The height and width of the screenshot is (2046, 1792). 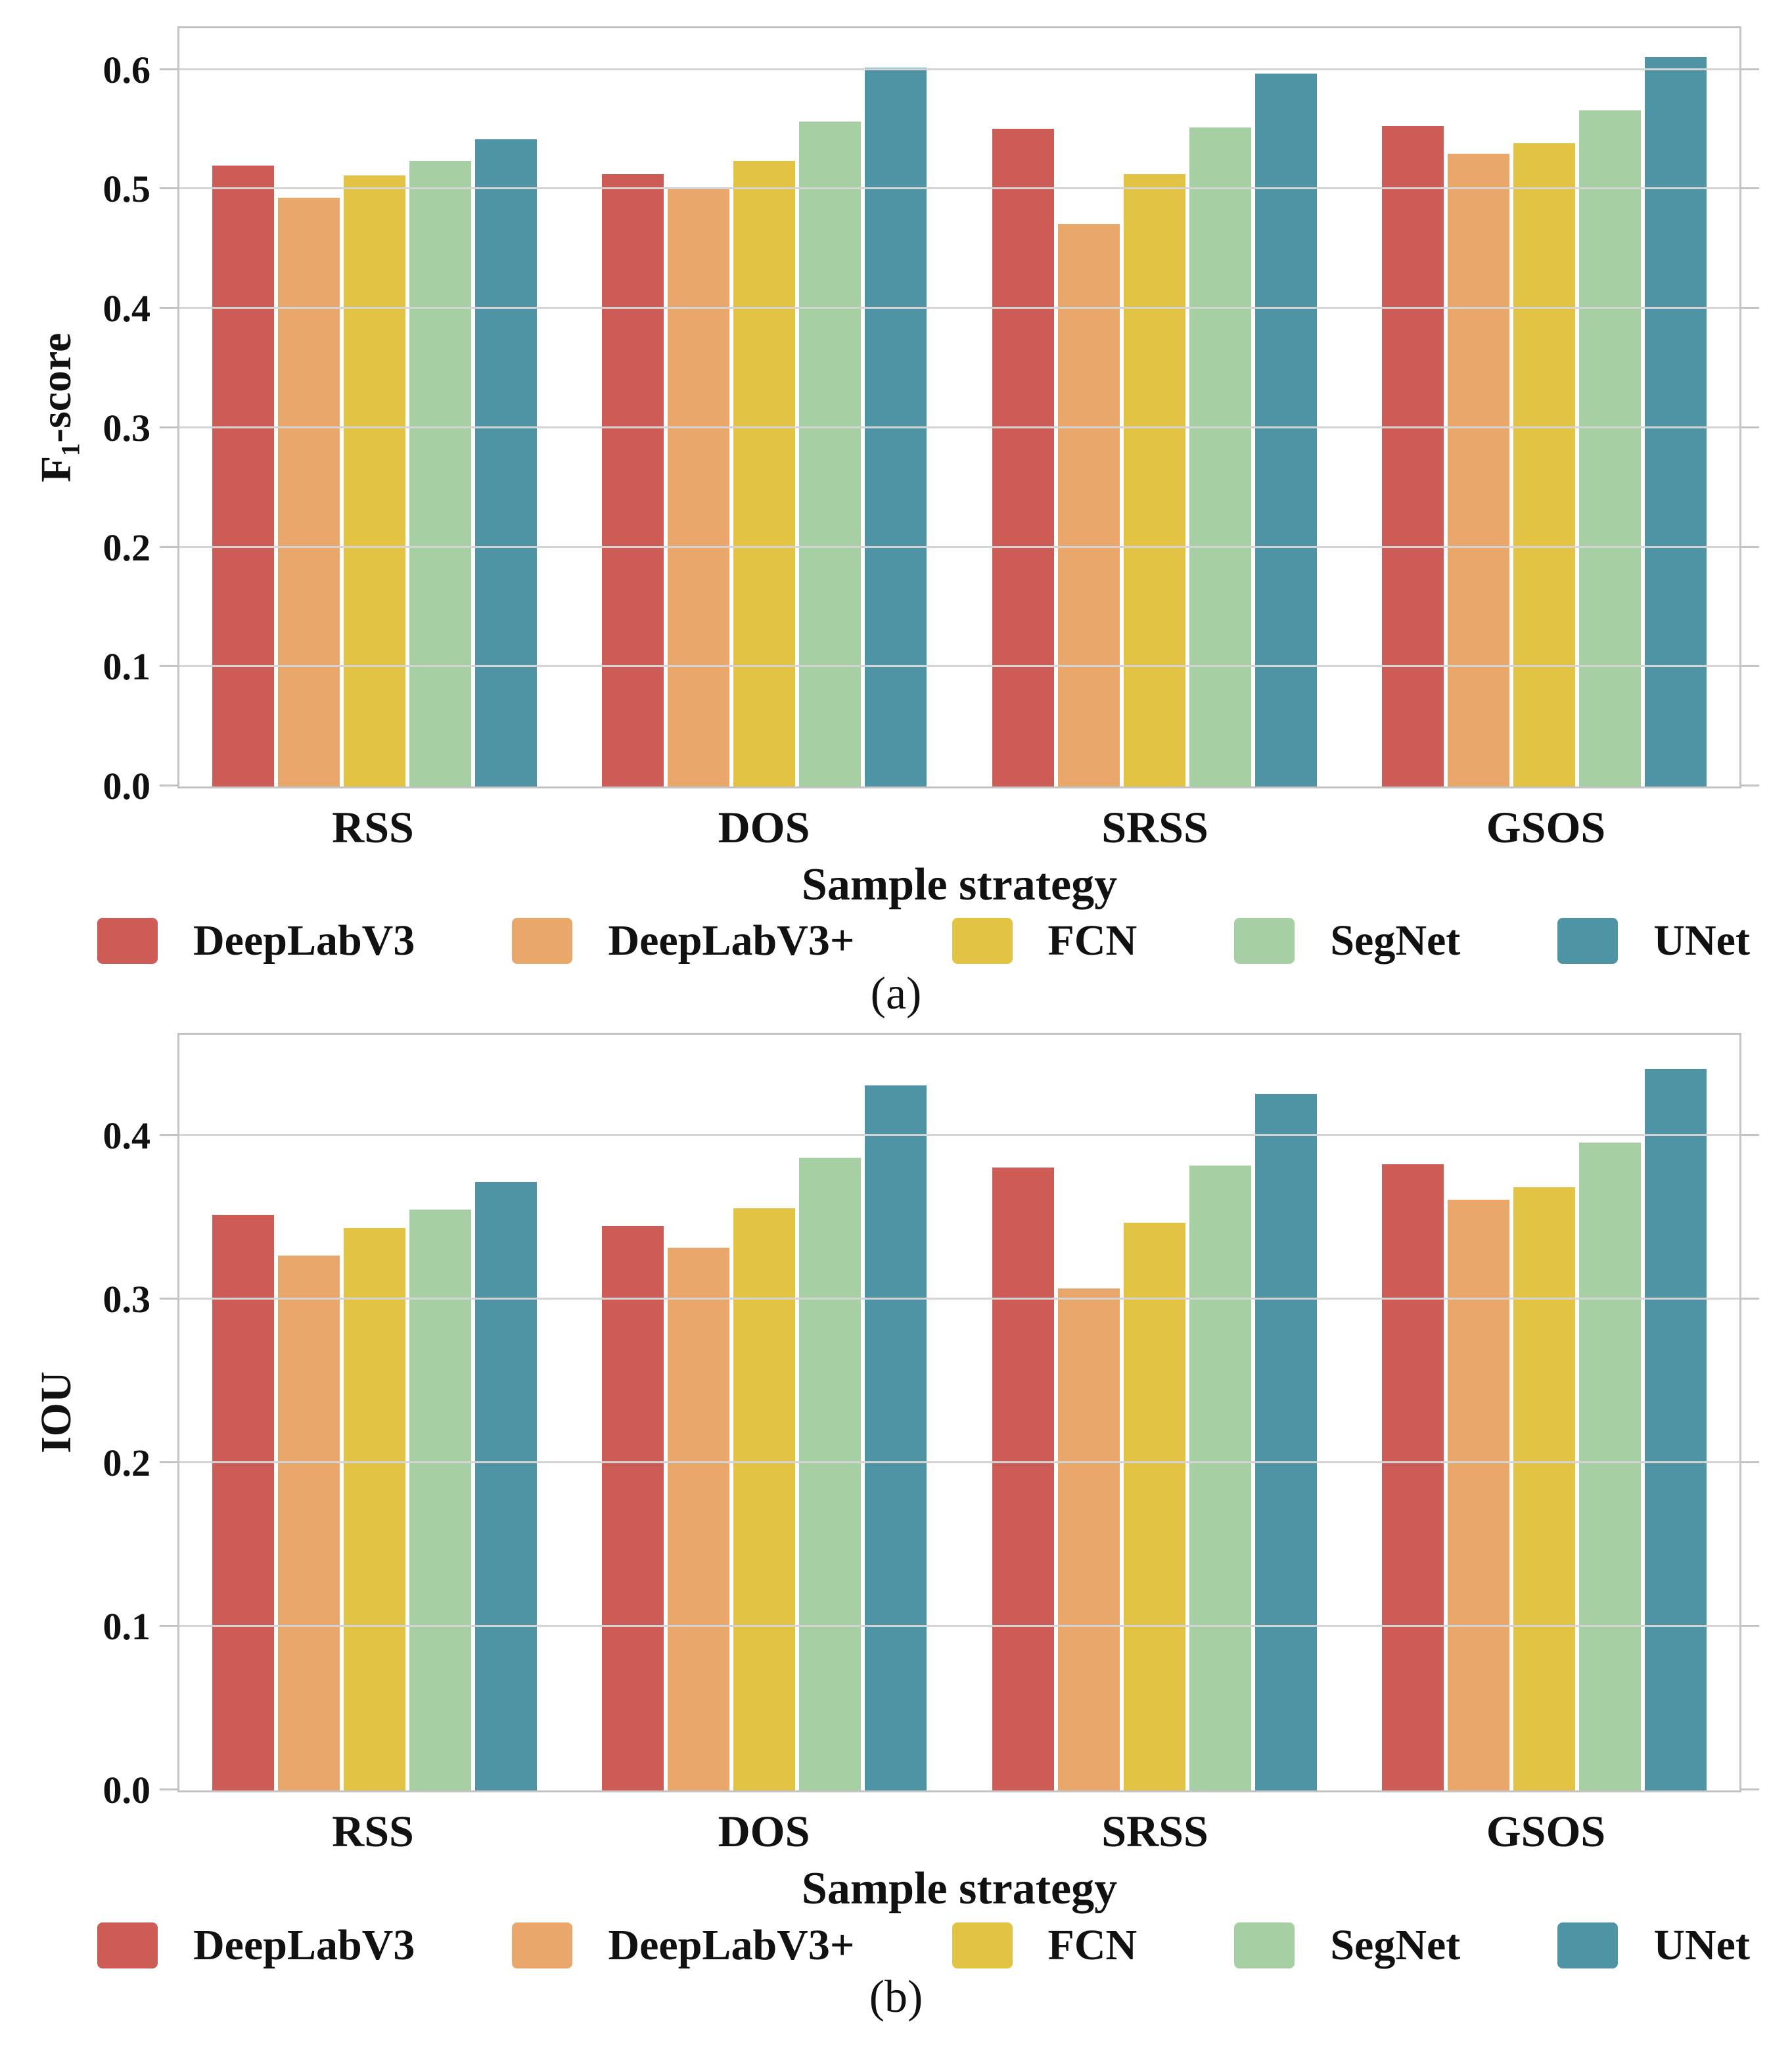 I want to click on legend: DeepLabV3 DeepLabV3+ FCN SegNet UNet, so click(x=896, y=1945).